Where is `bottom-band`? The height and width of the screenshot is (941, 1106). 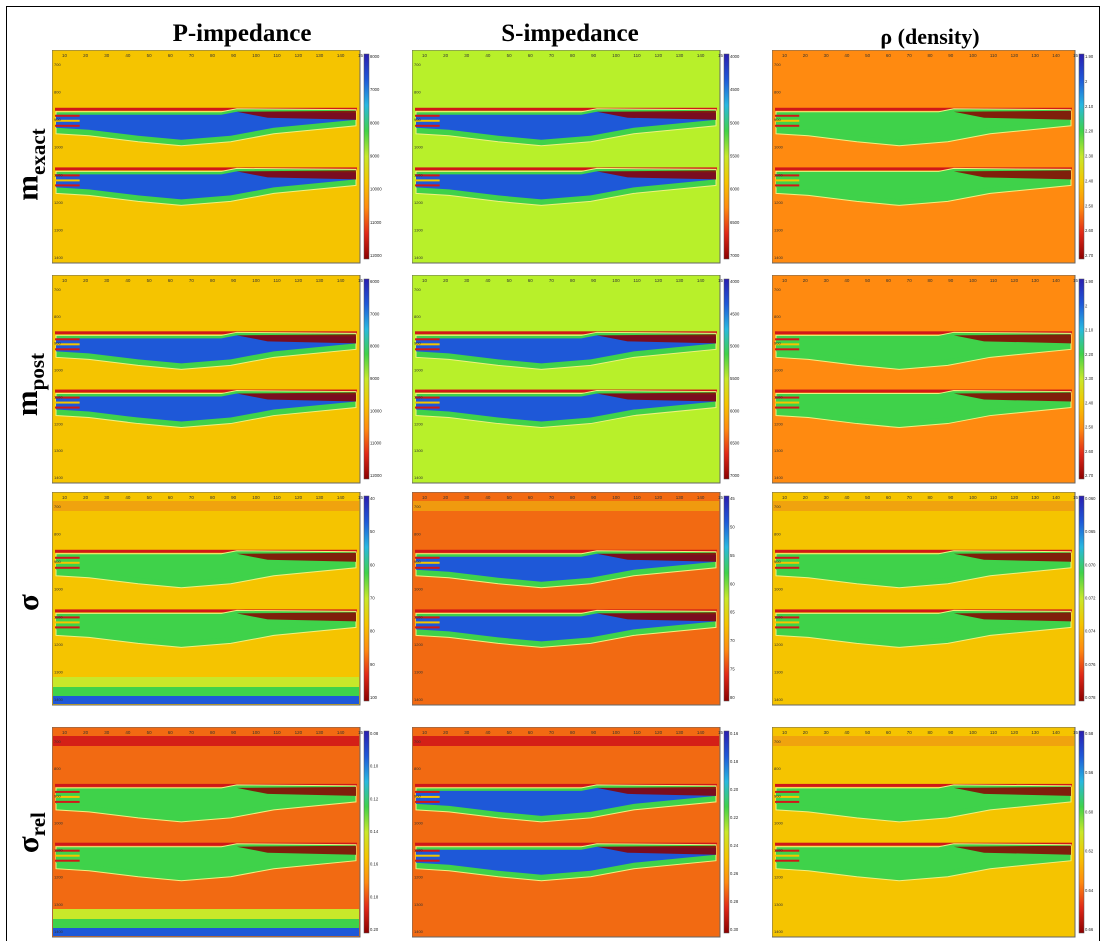 bottom-band is located at coordinates (206, 692).